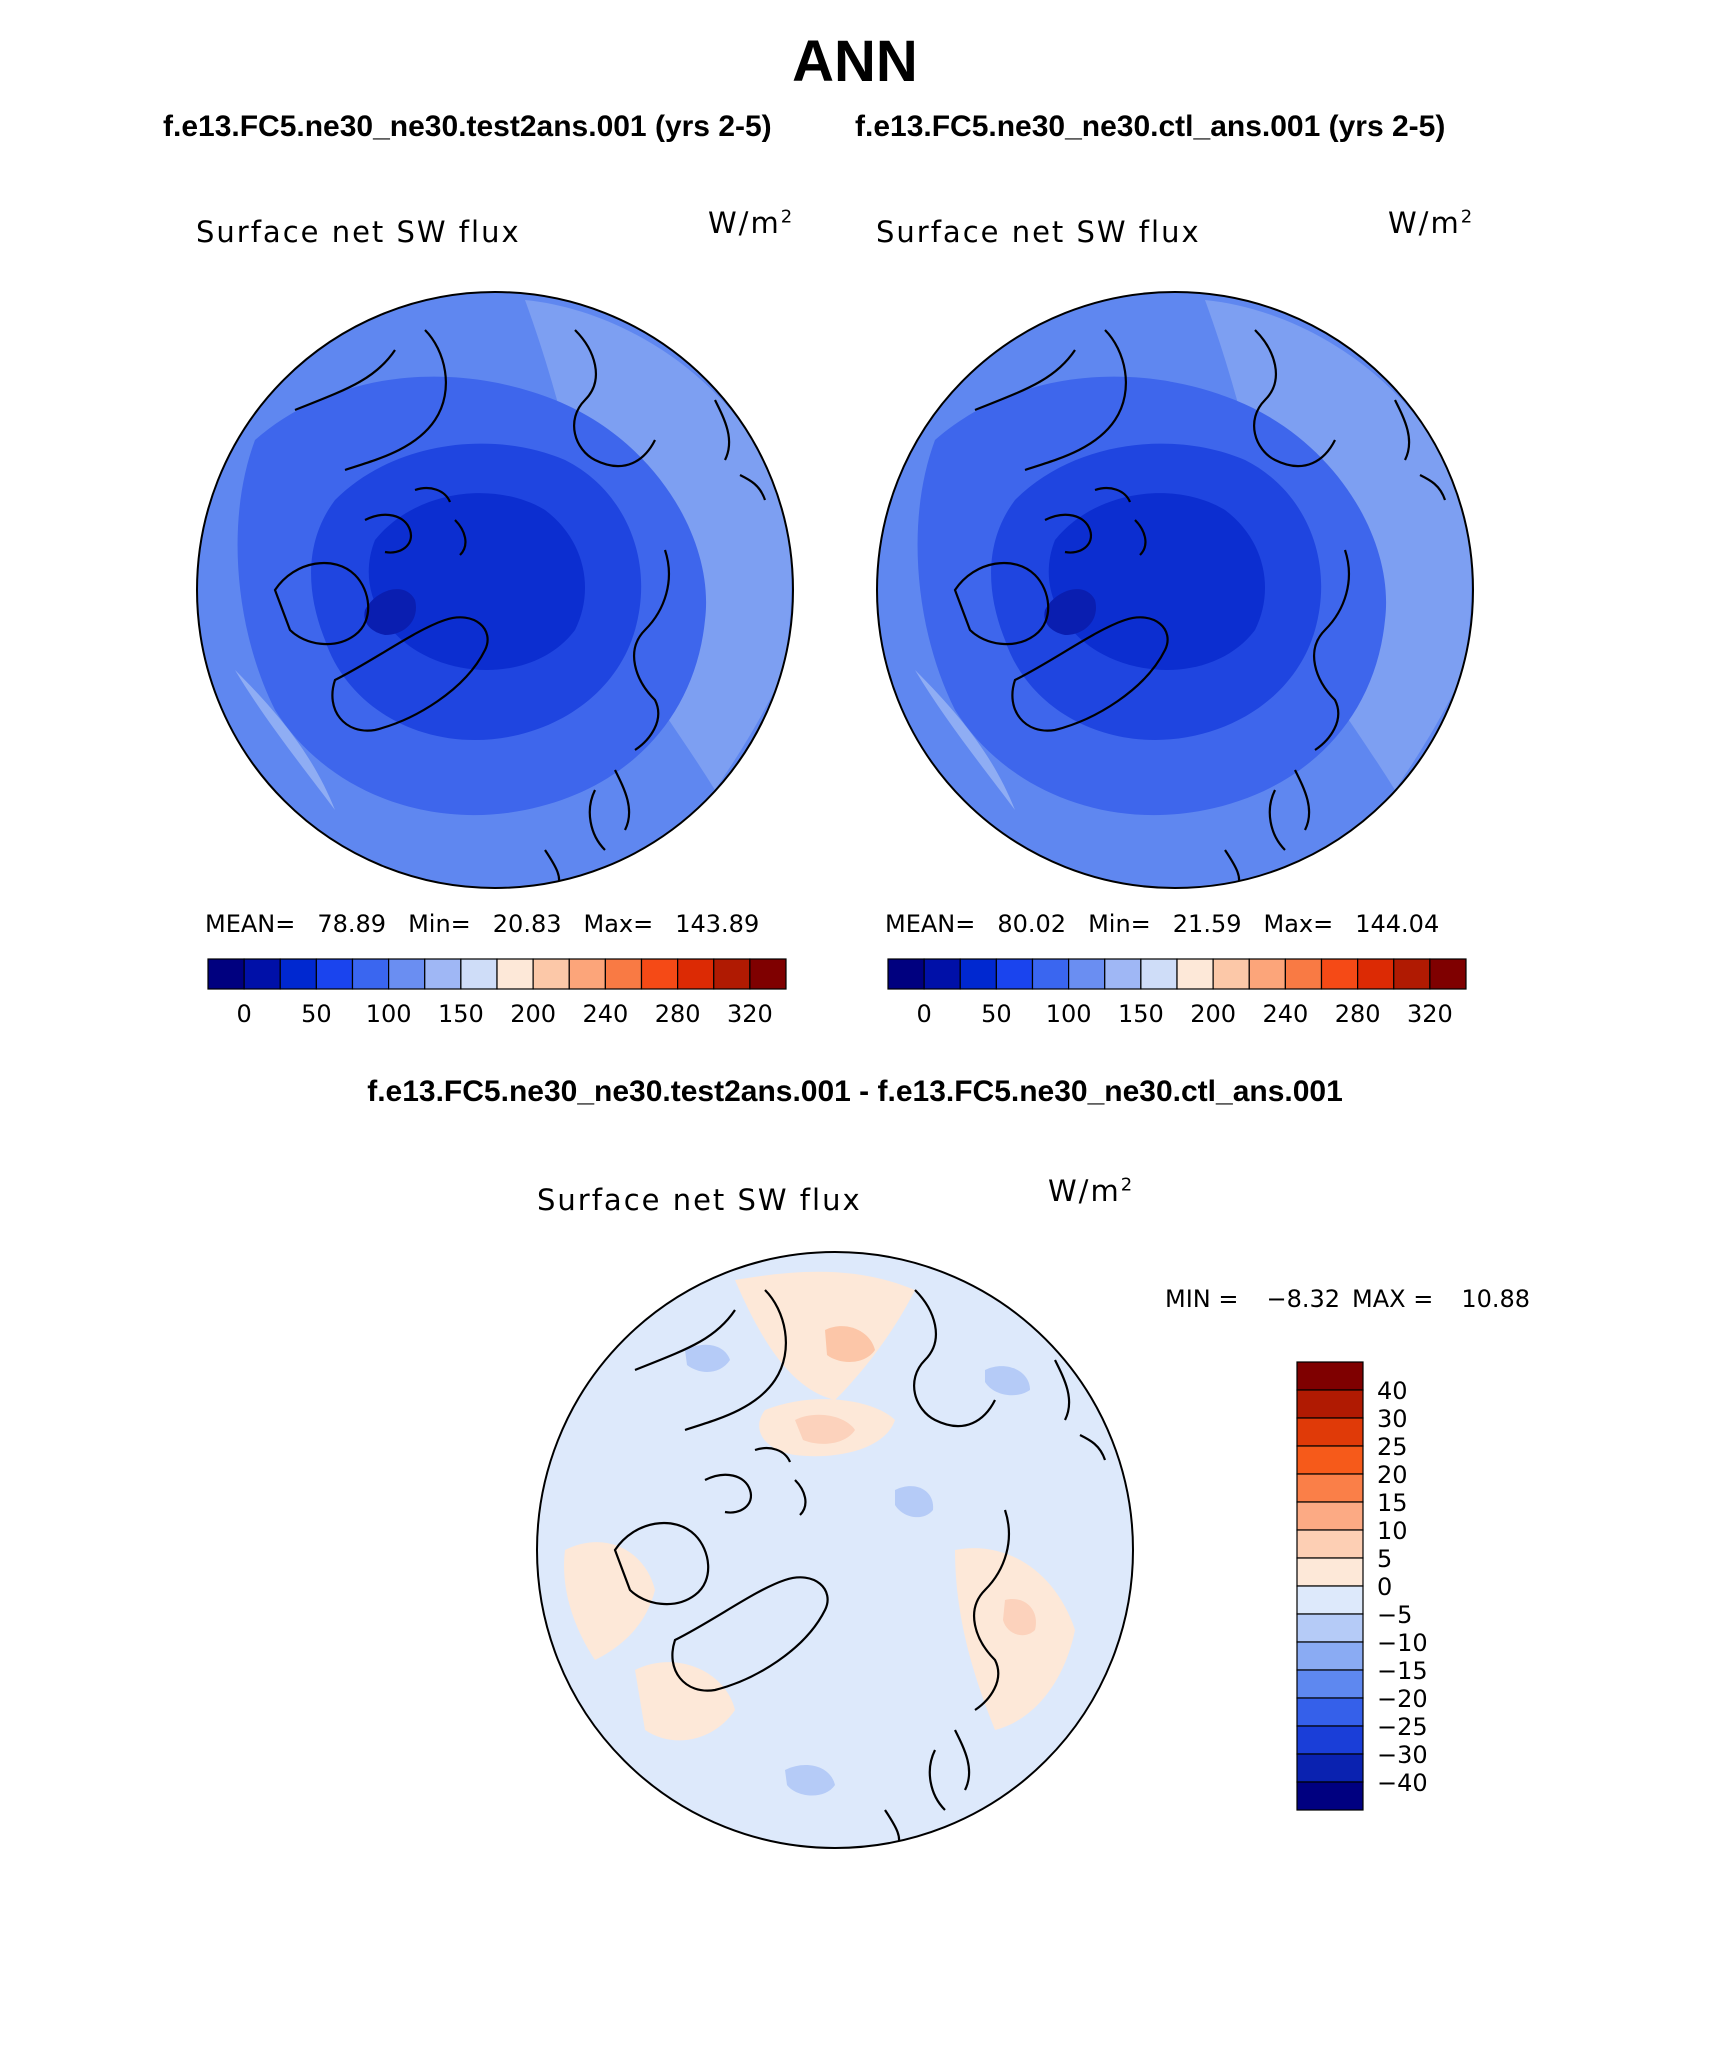  I want to click on left-colorbar-tick-label-2: 100, so click(389, 1014).